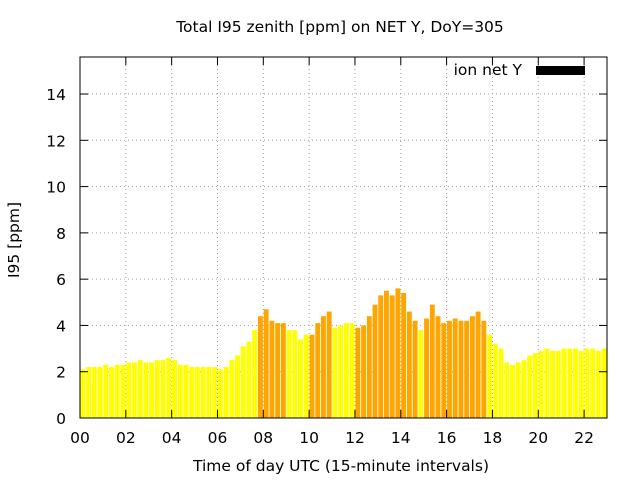 This screenshot has height=480, width=640. What do you see at coordinates (56, 95) in the screenshot?
I see `y-tick-label: 14` at bounding box center [56, 95].